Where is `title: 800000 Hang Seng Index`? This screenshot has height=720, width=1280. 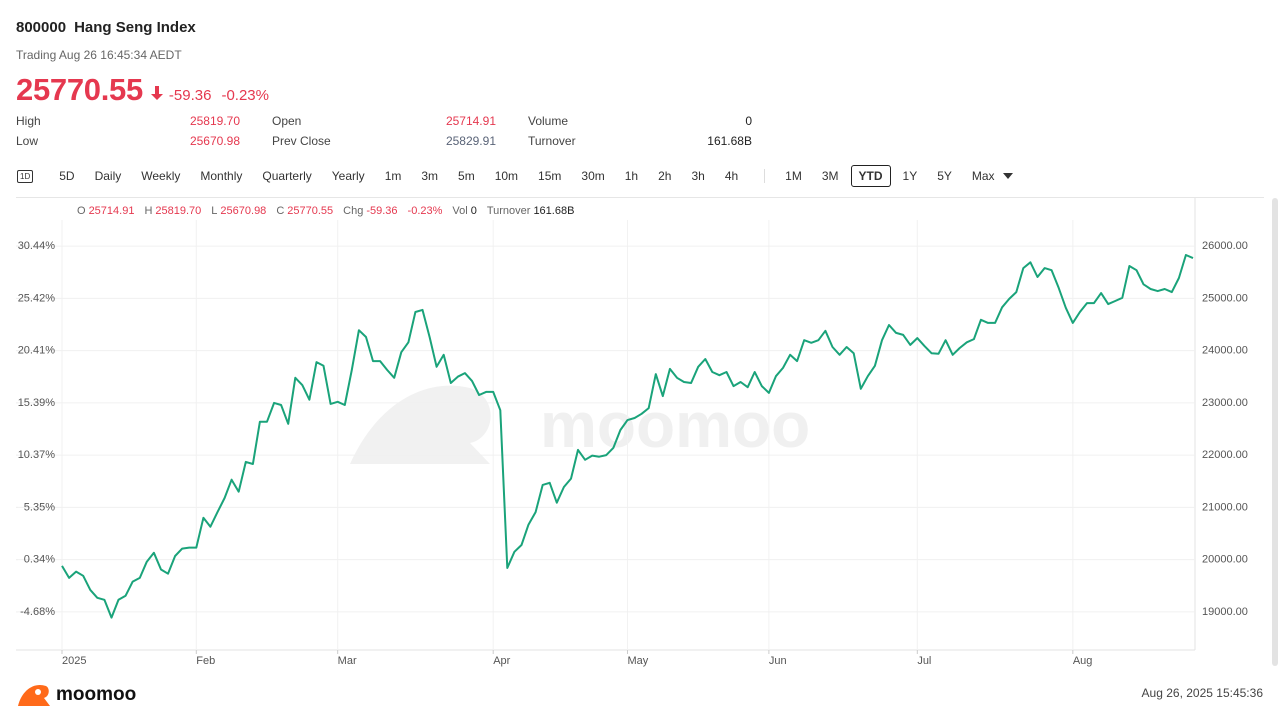
title: 800000 Hang Seng Index is located at coordinates (110, 27).